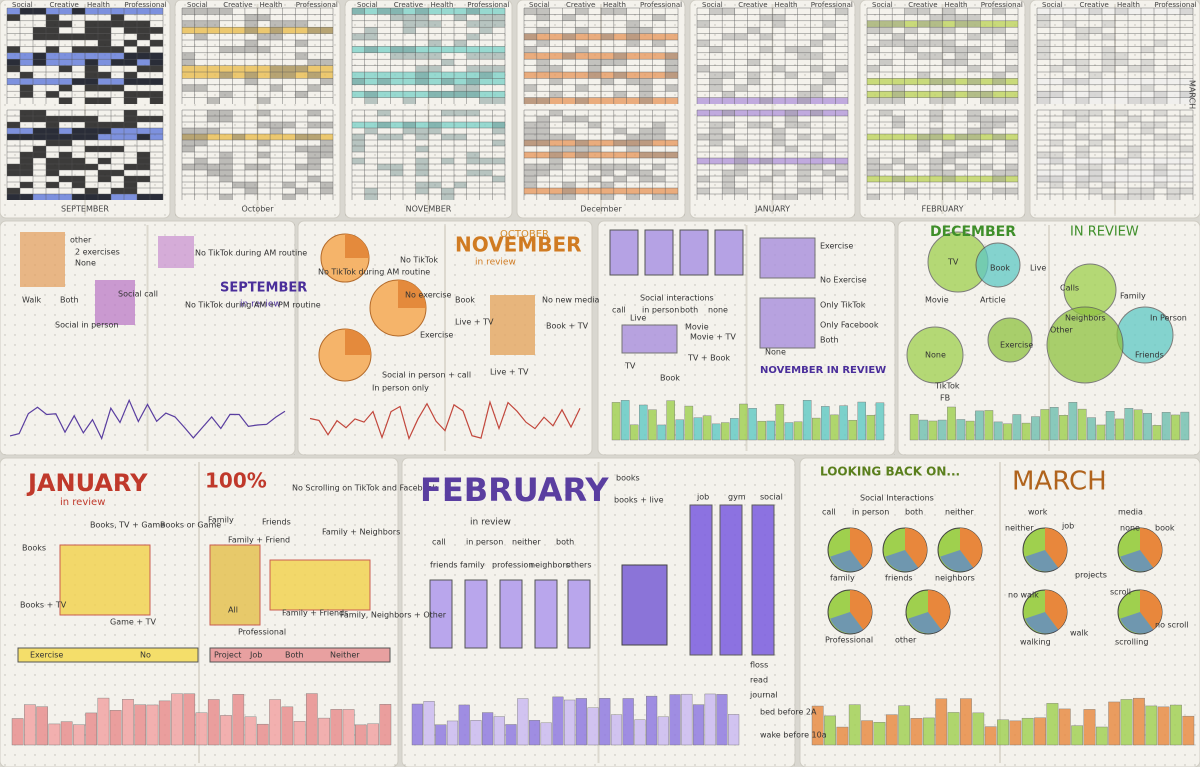  Describe the element at coordinates (945, 398) in the screenshot. I see `label: FB` at that location.